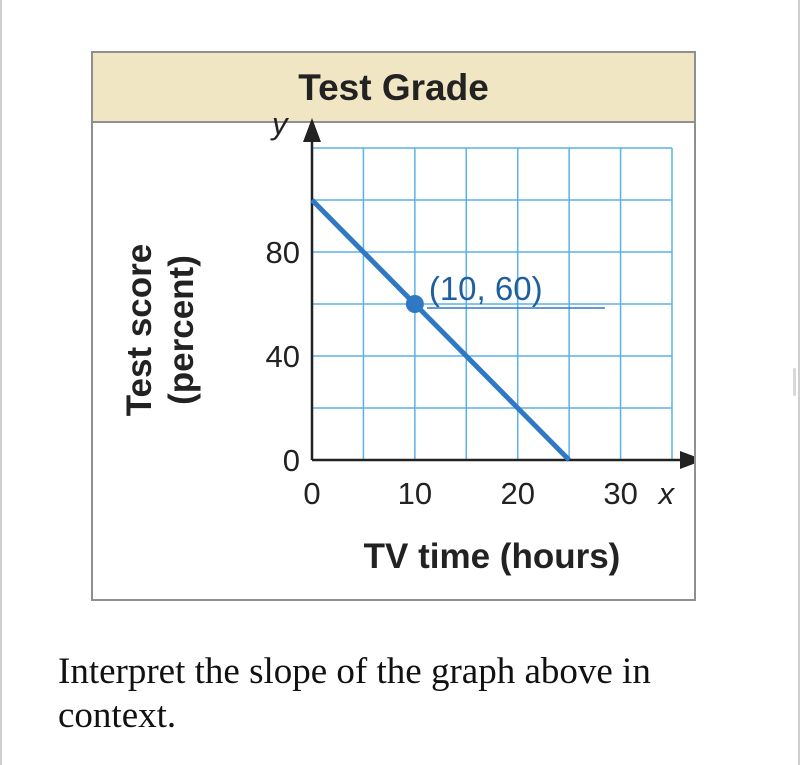 The height and width of the screenshot is (765, 800). What do you see at coordinates (1, 382) in the screenshot?
I see `left-border` at bounding box center [1, 382].